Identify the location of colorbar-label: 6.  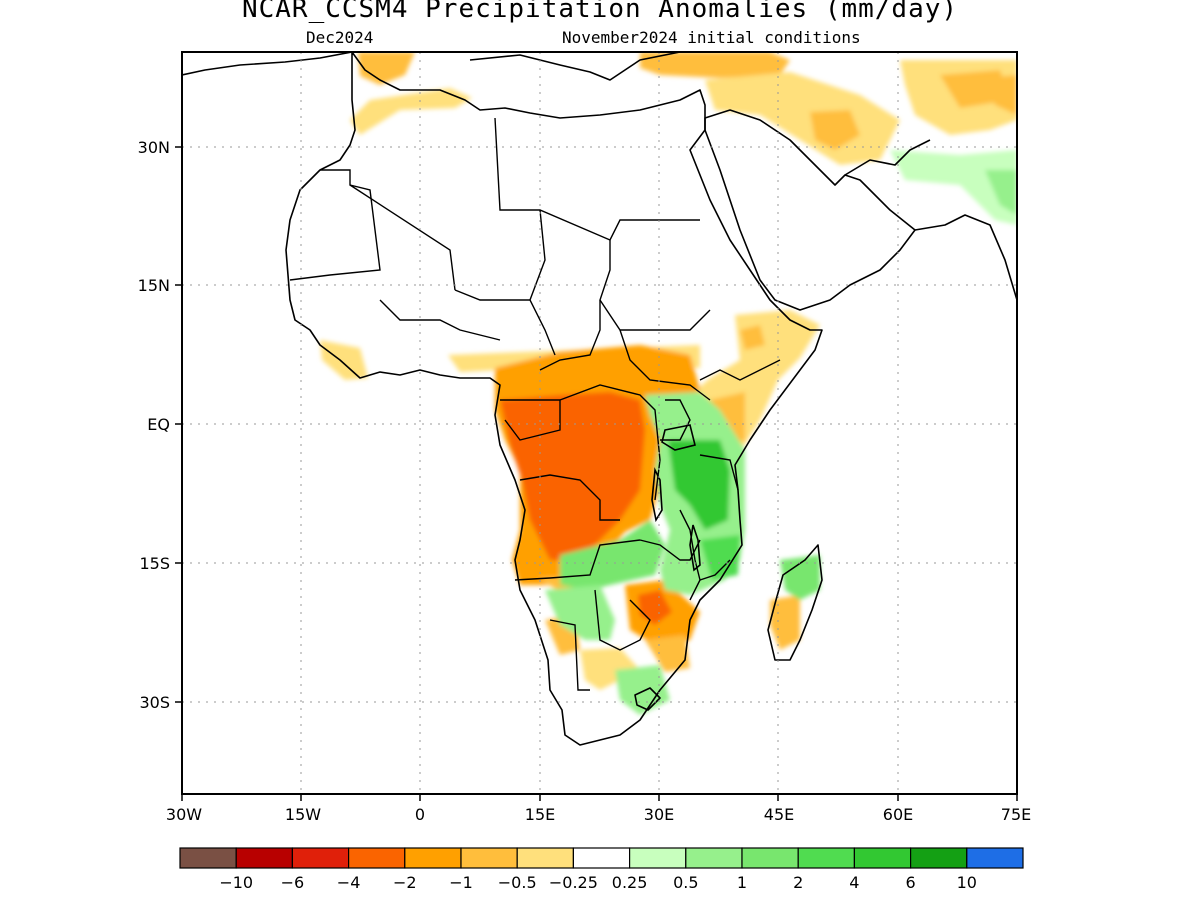
(911, 882).